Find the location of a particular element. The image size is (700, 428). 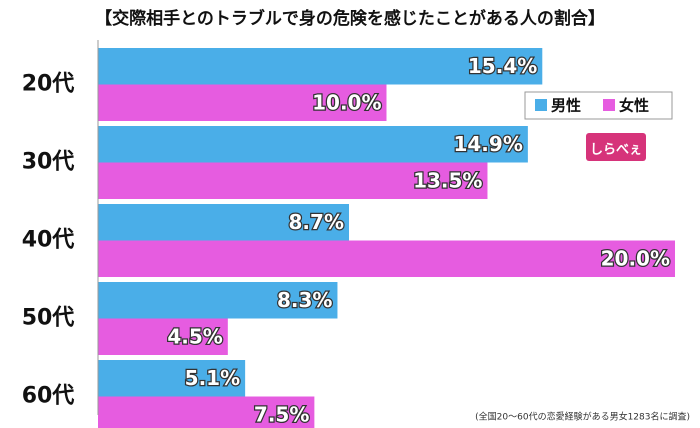

y-tick-label: 20代 is located at coordinates (48, 84).